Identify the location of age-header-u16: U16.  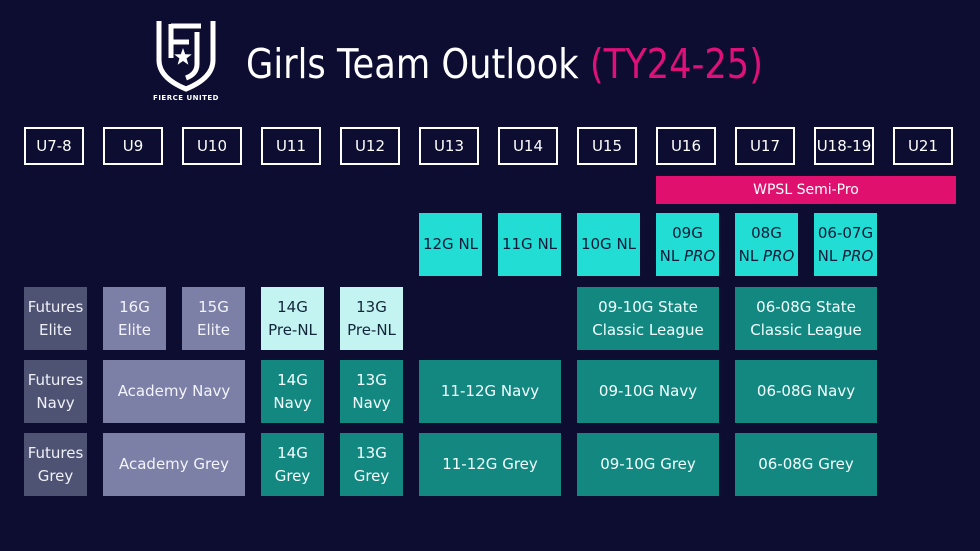
(686, 146).